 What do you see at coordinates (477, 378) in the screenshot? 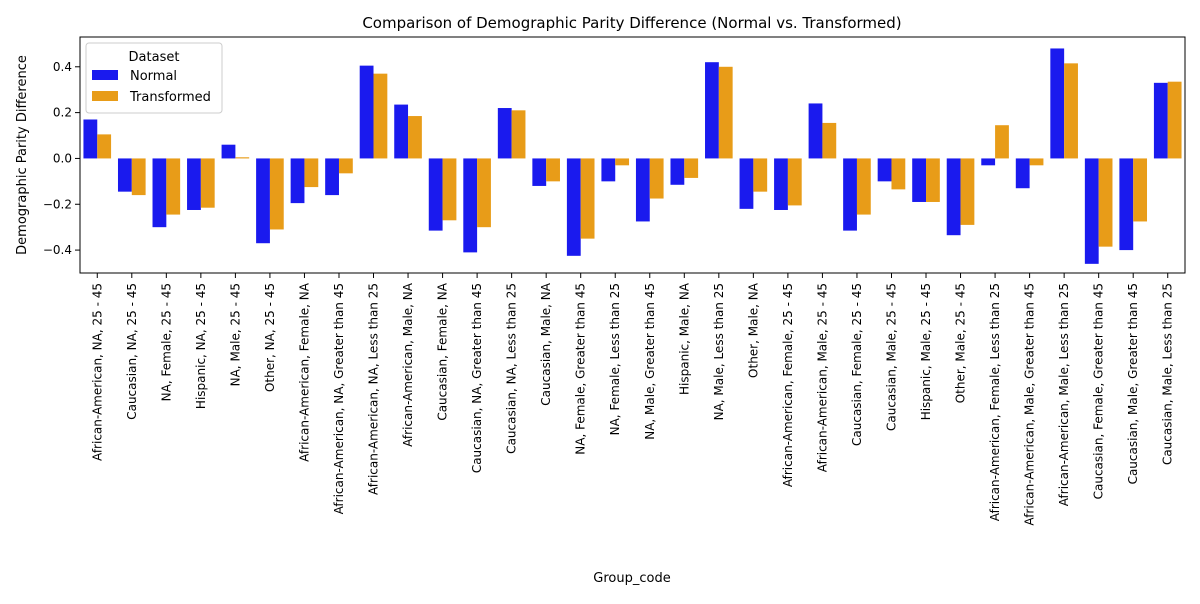
I see `x-tick-label: Caucasian, NA, Greater than 45` at bounding box center [477, 378].